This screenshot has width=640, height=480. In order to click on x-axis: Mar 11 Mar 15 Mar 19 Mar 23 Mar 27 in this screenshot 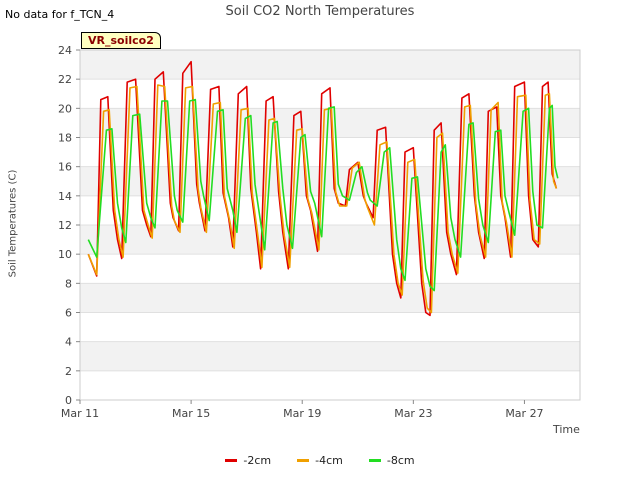, I will do `click(302, 410)`.